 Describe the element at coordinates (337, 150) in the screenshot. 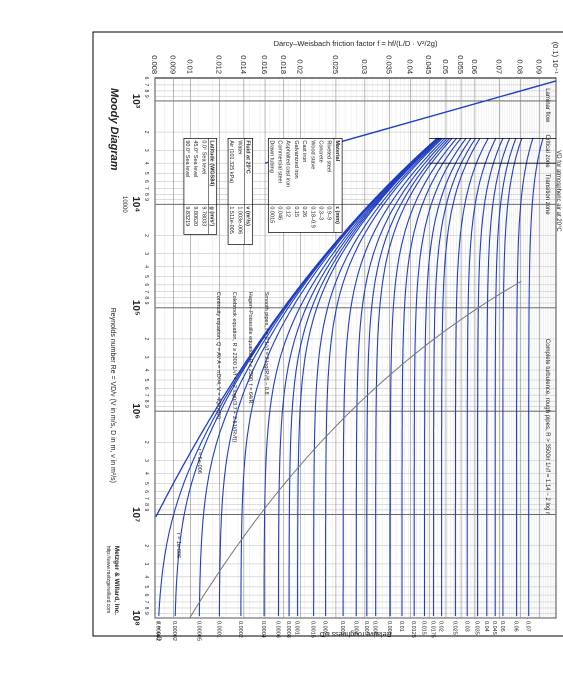

I see `materials-table-header: Material` at that location.